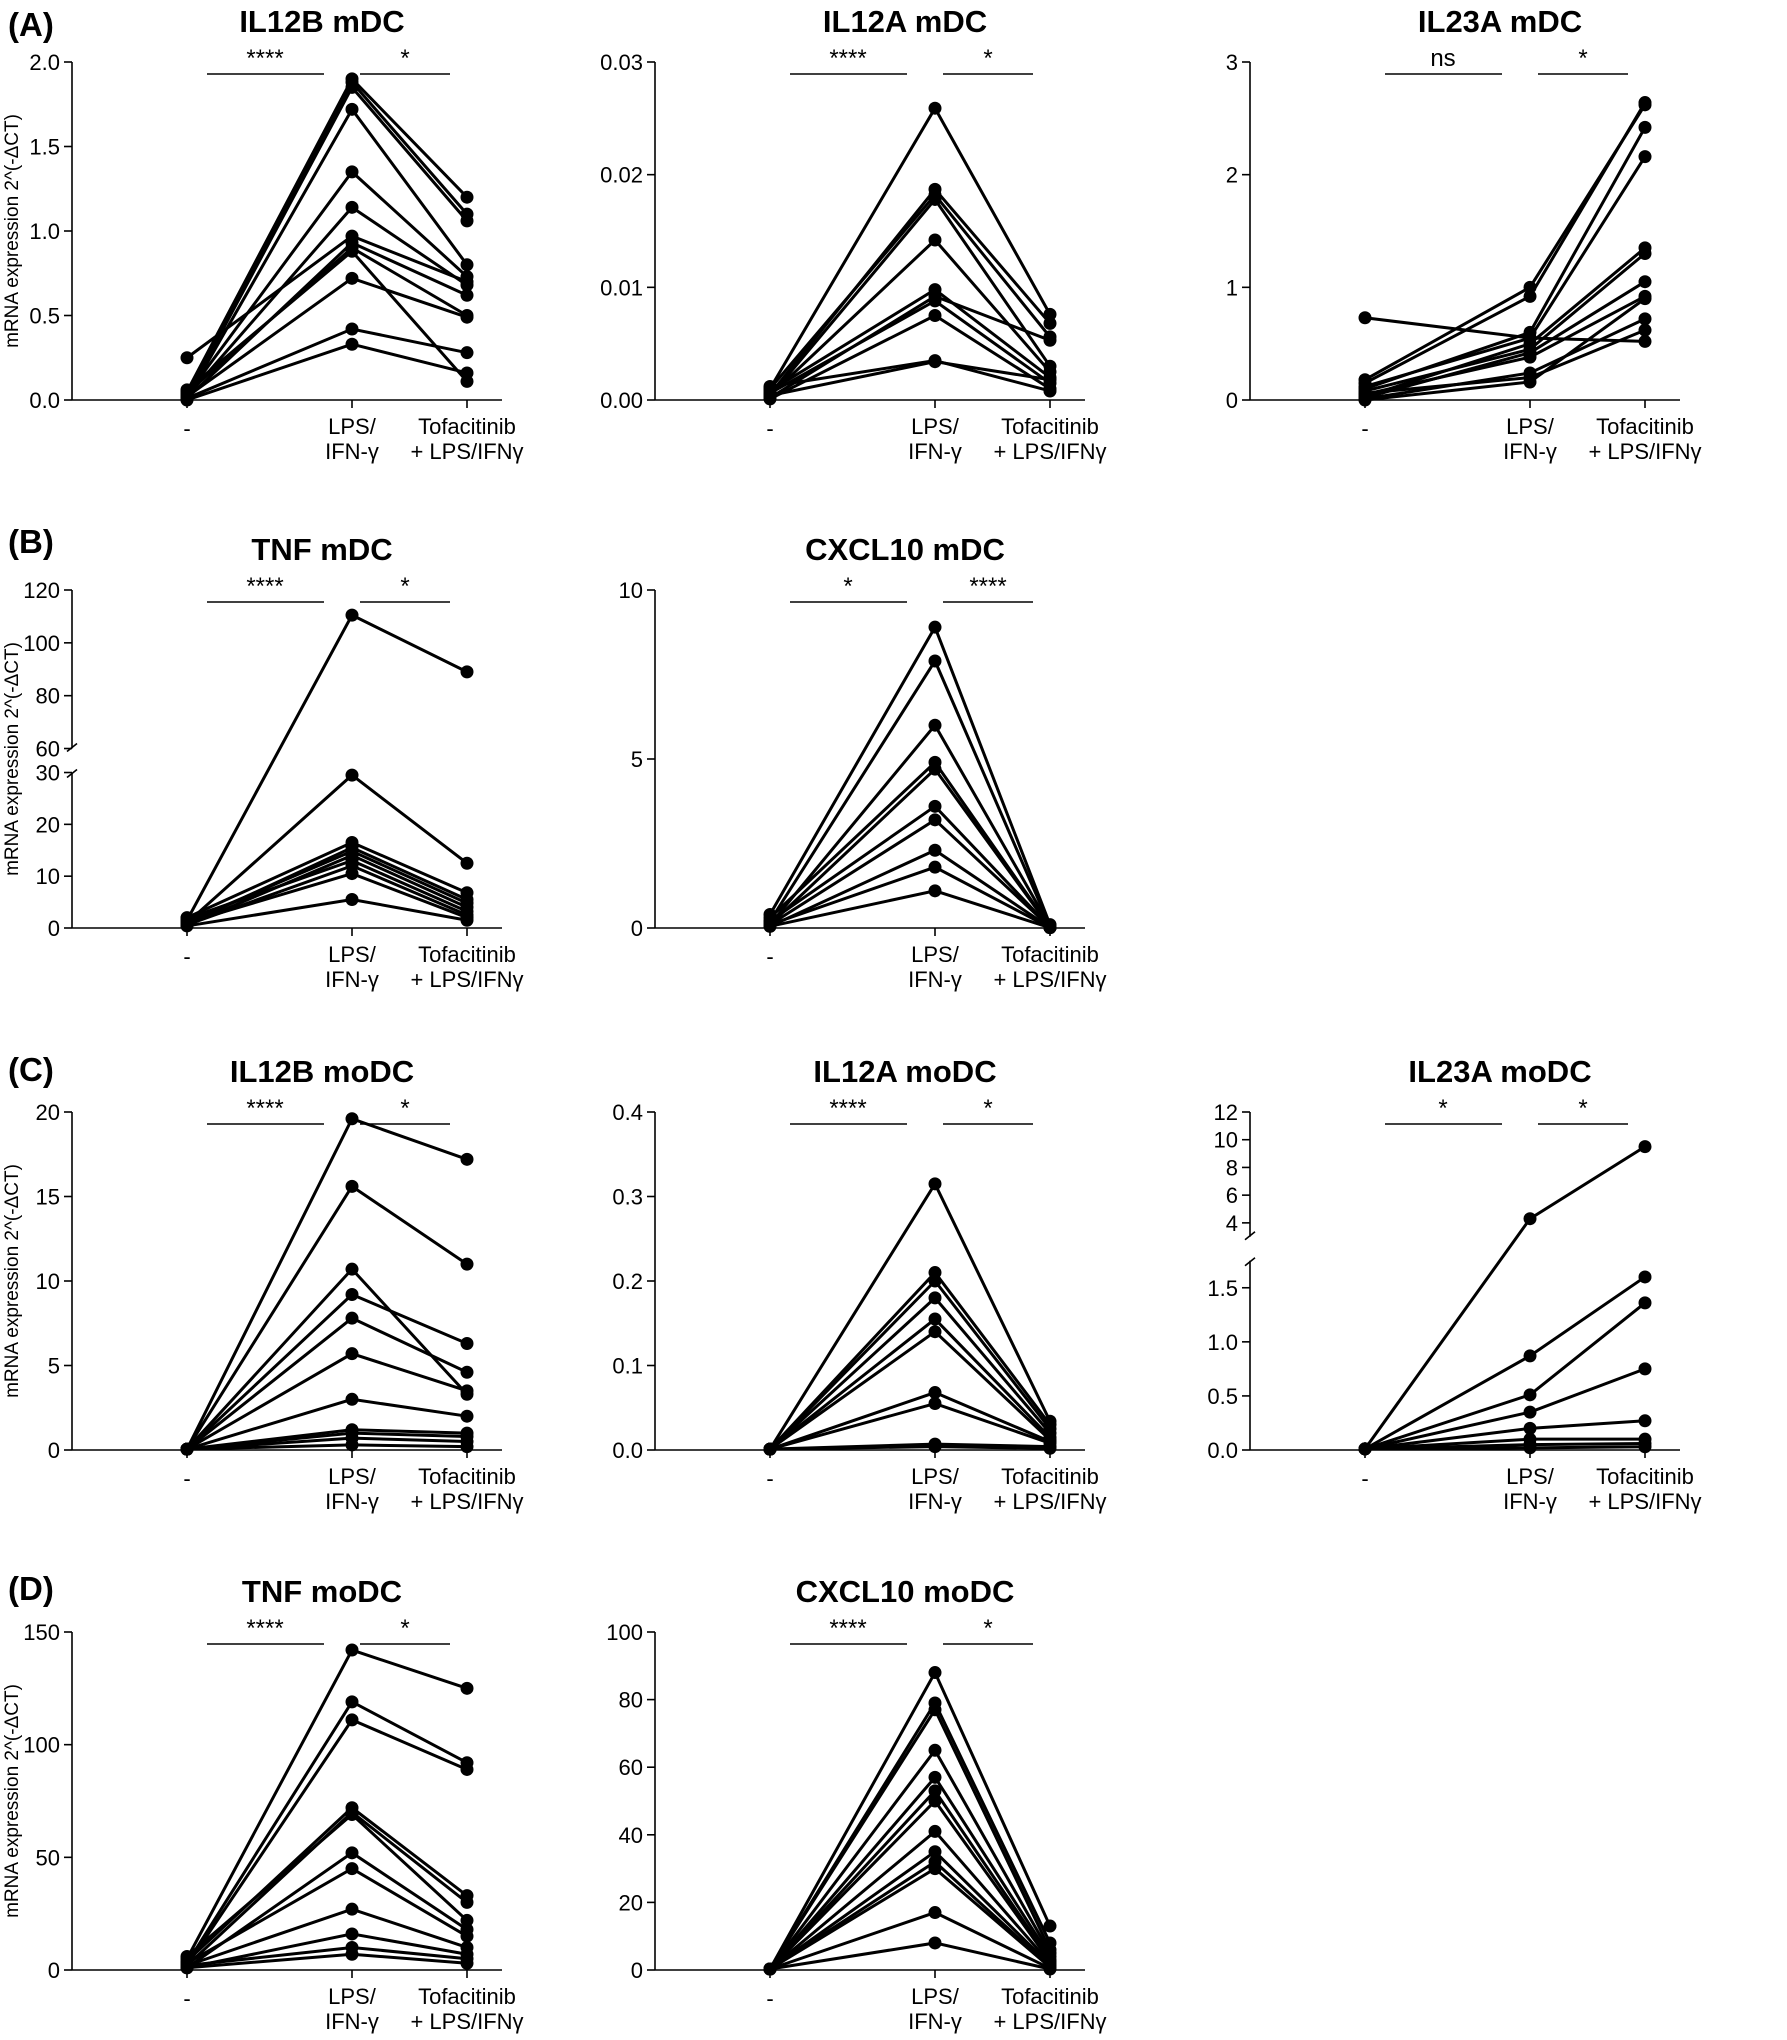 Image resolution: width=1787 pixels, height=2040 pixels. Describe the element at coordinates (627, 1281) in the screenshot. I see `y-tick-label: 0.2` at that location.